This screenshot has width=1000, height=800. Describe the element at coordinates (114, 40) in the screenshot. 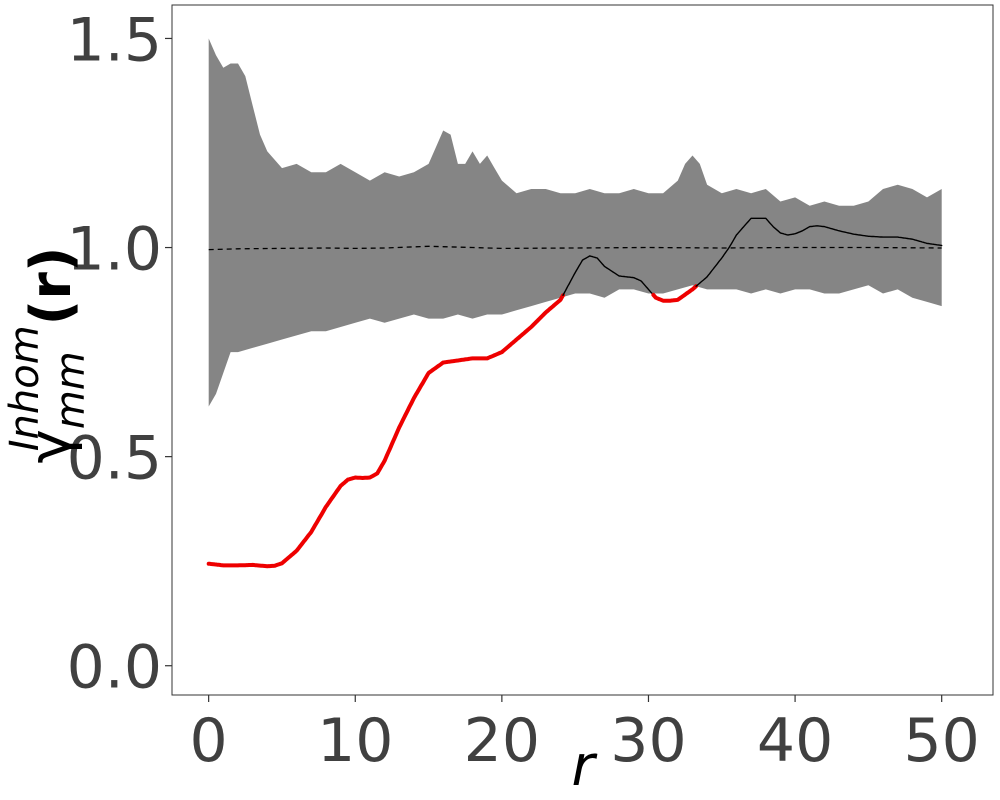

I see `y-tick-label: 1.5` at that location.